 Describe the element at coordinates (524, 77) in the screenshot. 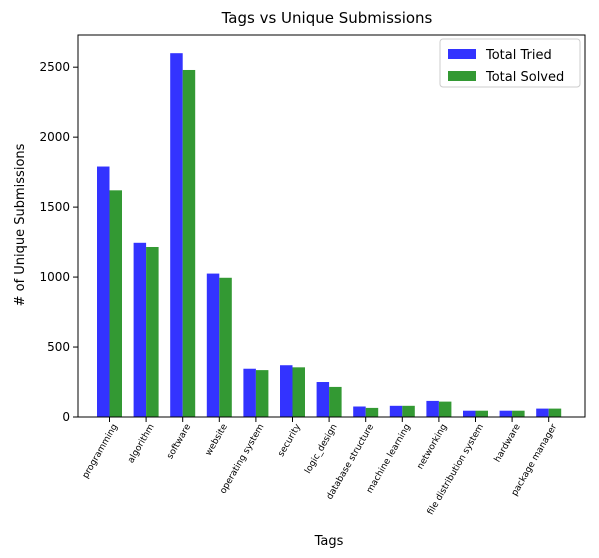

I see `legend-label-1: Total Solved` at that location.